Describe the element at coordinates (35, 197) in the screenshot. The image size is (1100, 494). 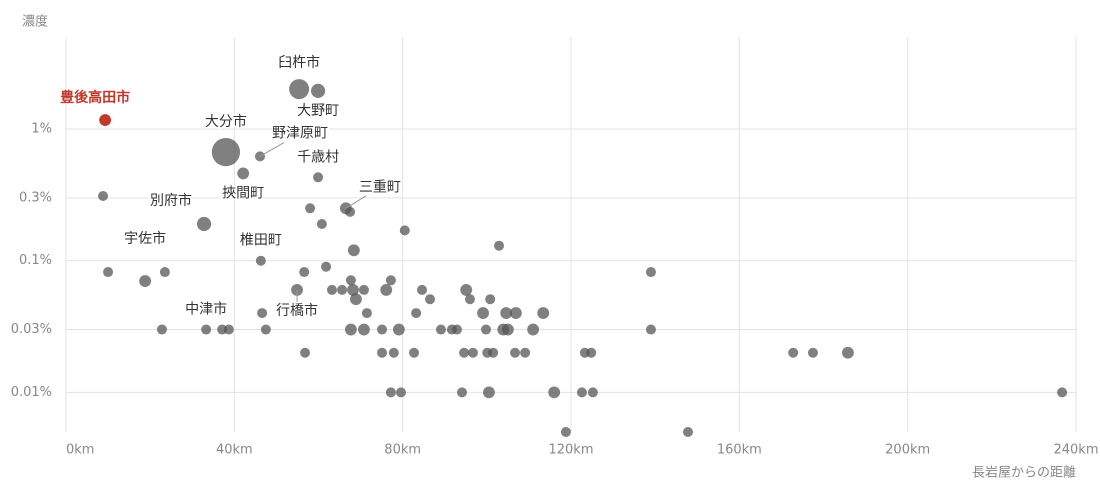
I see `y-tick-label: 0.3%` at that location.